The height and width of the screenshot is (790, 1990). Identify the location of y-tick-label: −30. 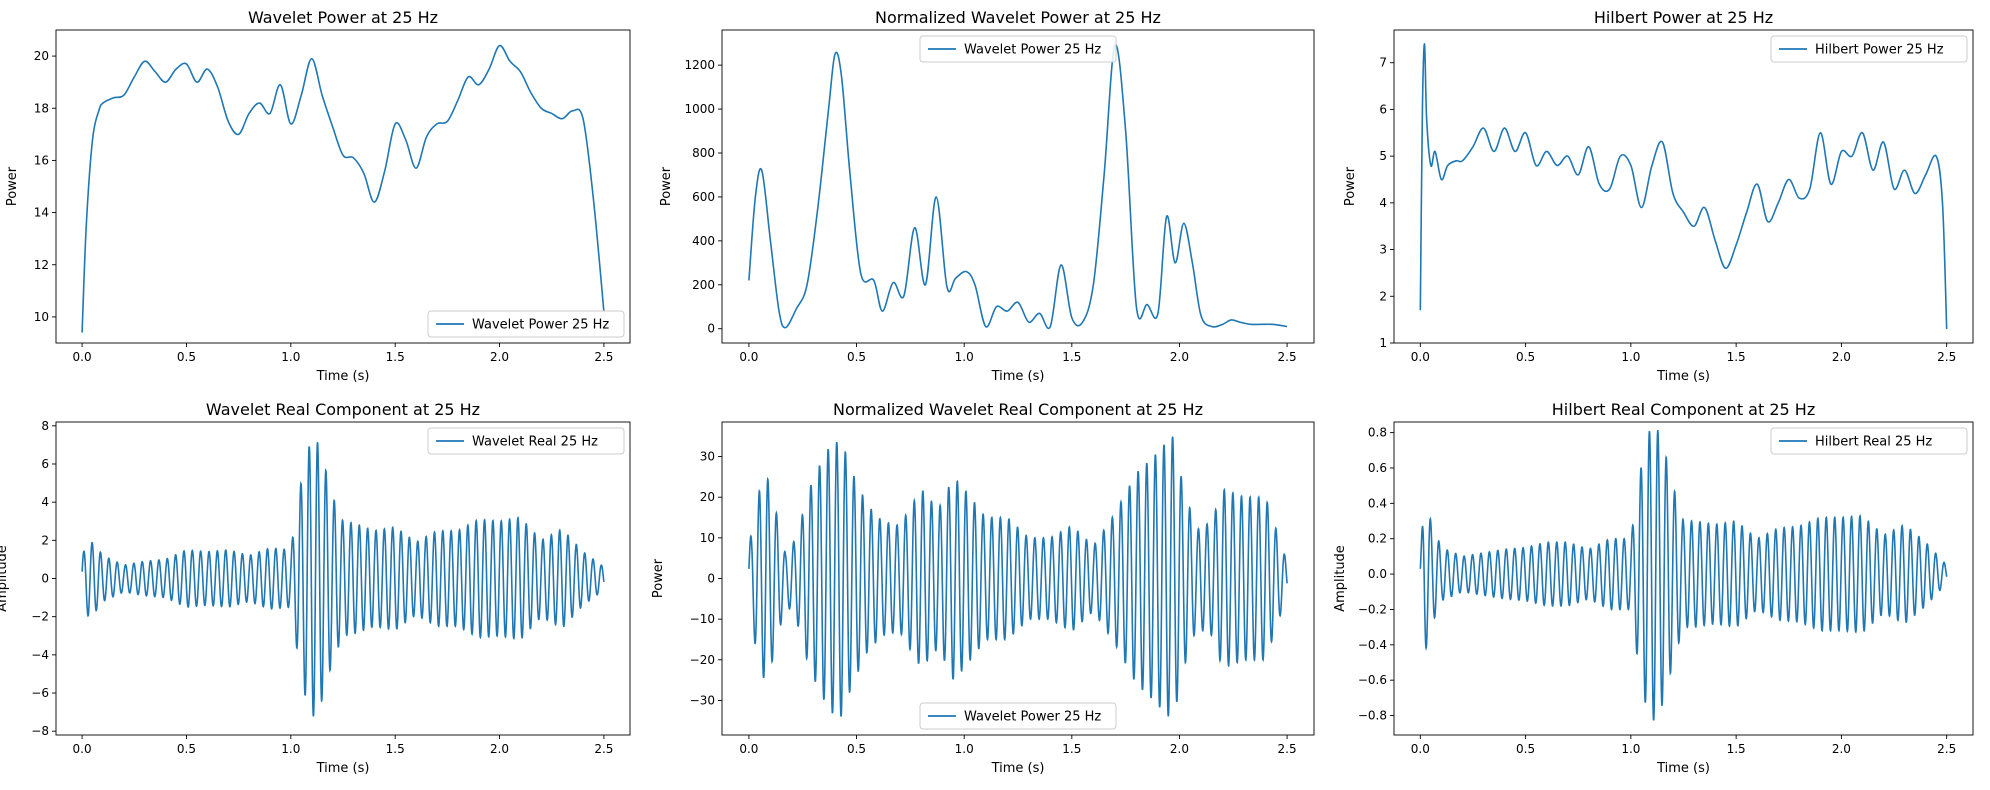
(702, 700).